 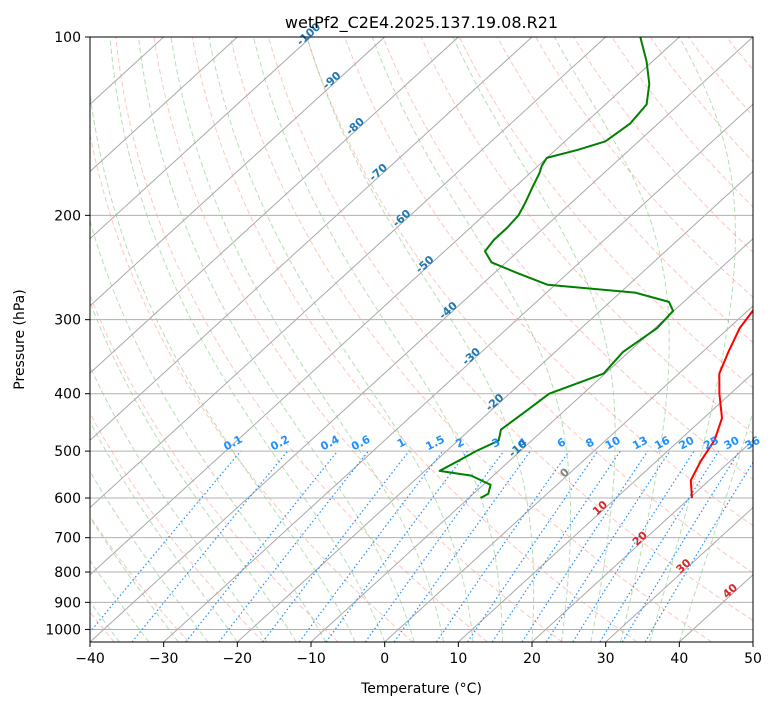 I want to click on mixing-ratio-label: 13, so click(x=640, y=443).